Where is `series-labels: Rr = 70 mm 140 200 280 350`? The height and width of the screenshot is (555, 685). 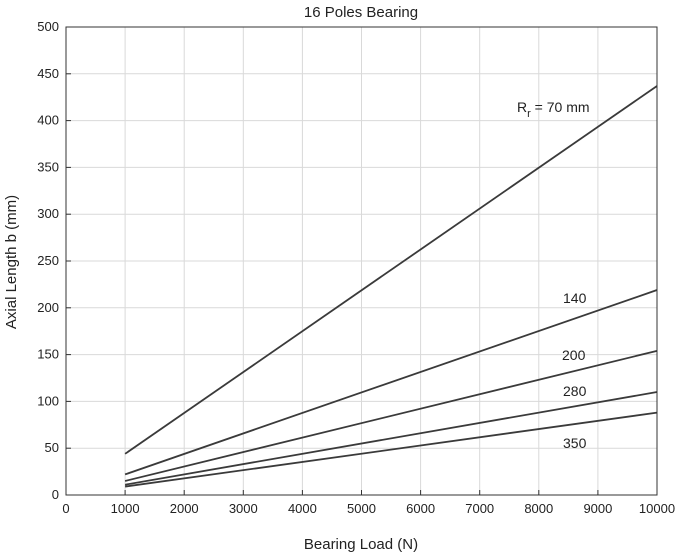
series-labels: Rr = 70 mm 140 200 280 350 is located at coordinates (553, 275).